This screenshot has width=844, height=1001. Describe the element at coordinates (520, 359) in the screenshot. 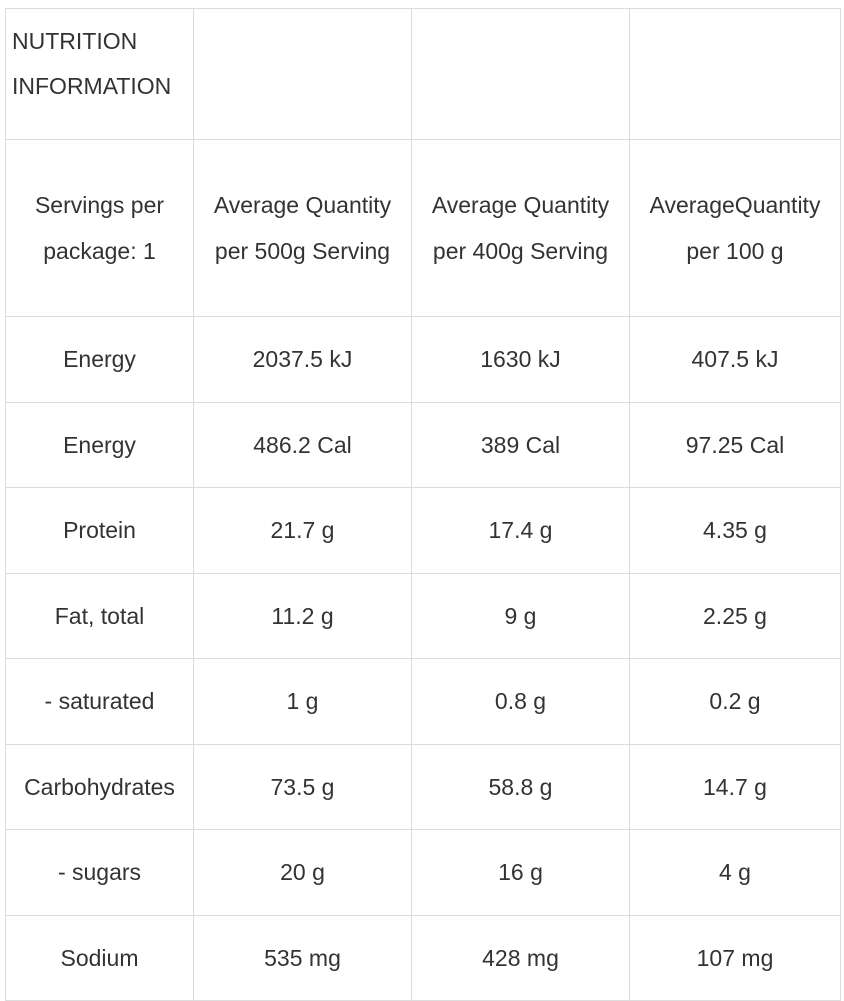

I see `nutrient-value: 1630 kJ` at that location.